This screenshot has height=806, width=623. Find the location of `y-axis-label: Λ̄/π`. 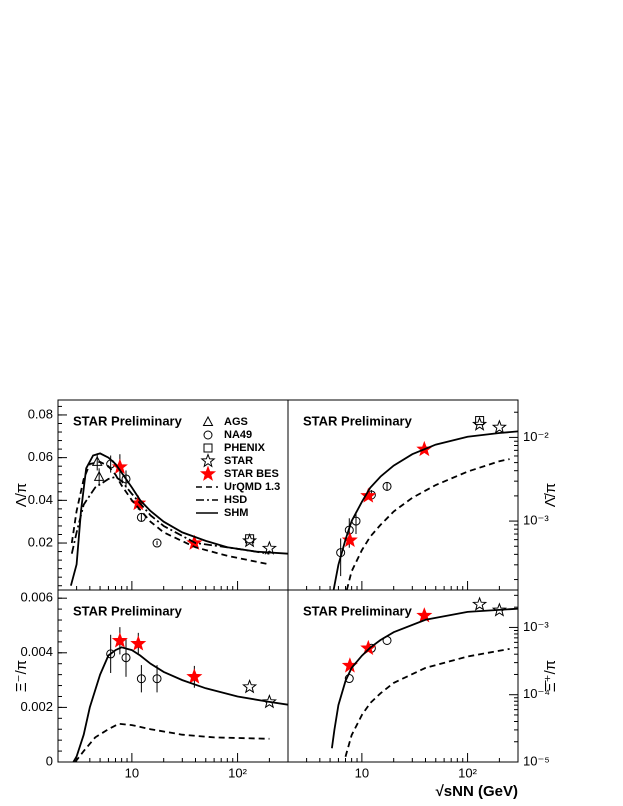

y-axis-label: Λ̄/π is located at coordinates (550, 495).